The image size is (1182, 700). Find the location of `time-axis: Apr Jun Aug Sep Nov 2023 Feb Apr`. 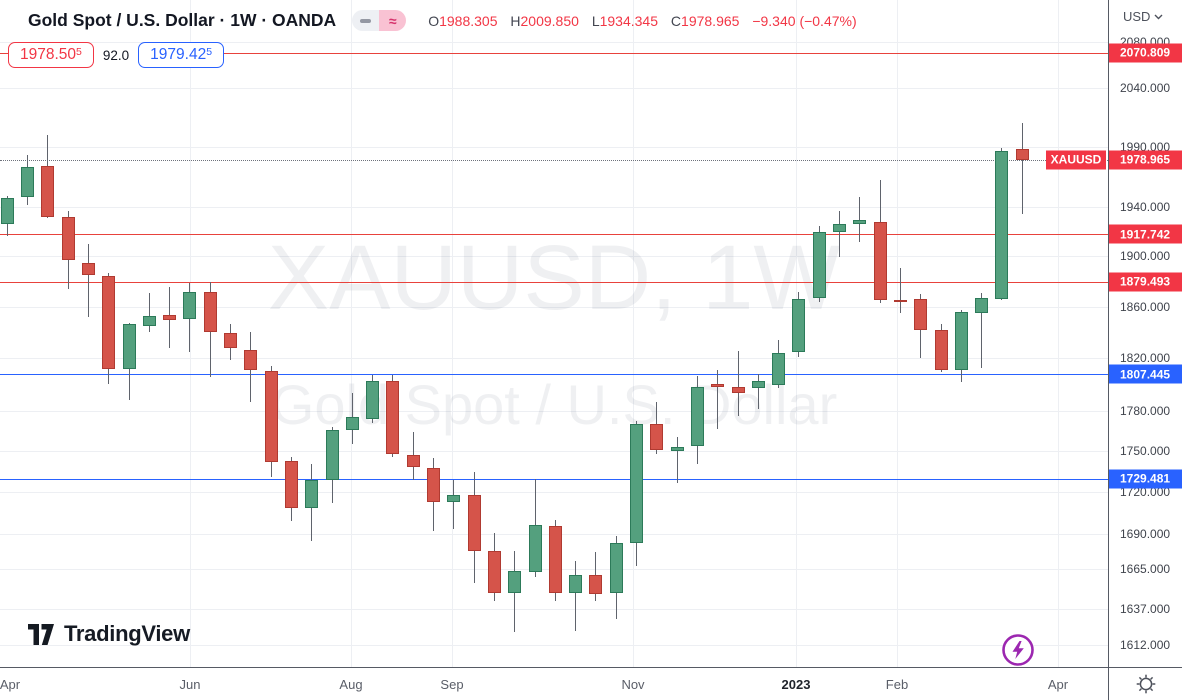

time-axis: Apr Jun Aug Sep Nov 2023 Feb Apr is located at coordinates (554, 683).